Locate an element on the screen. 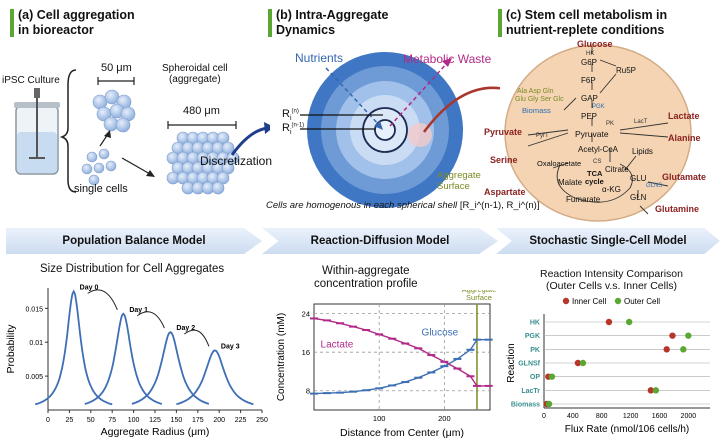  y-axis-label: Reaction is located at coordinates (511, 362).